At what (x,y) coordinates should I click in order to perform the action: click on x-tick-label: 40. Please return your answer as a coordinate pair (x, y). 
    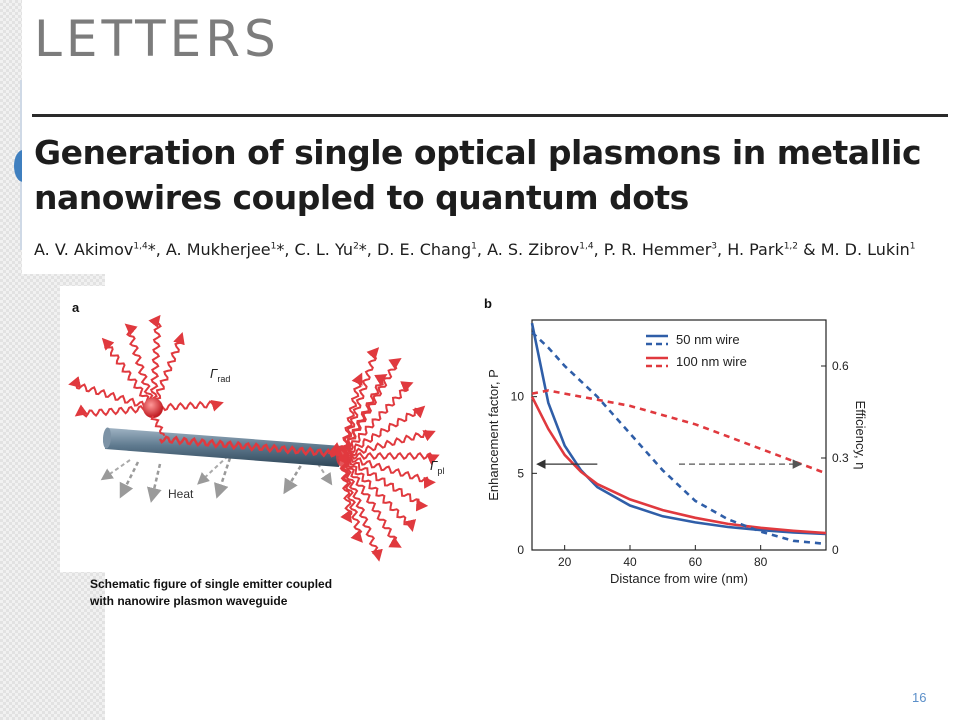
    Looking at the image, I should click on (630, 562).